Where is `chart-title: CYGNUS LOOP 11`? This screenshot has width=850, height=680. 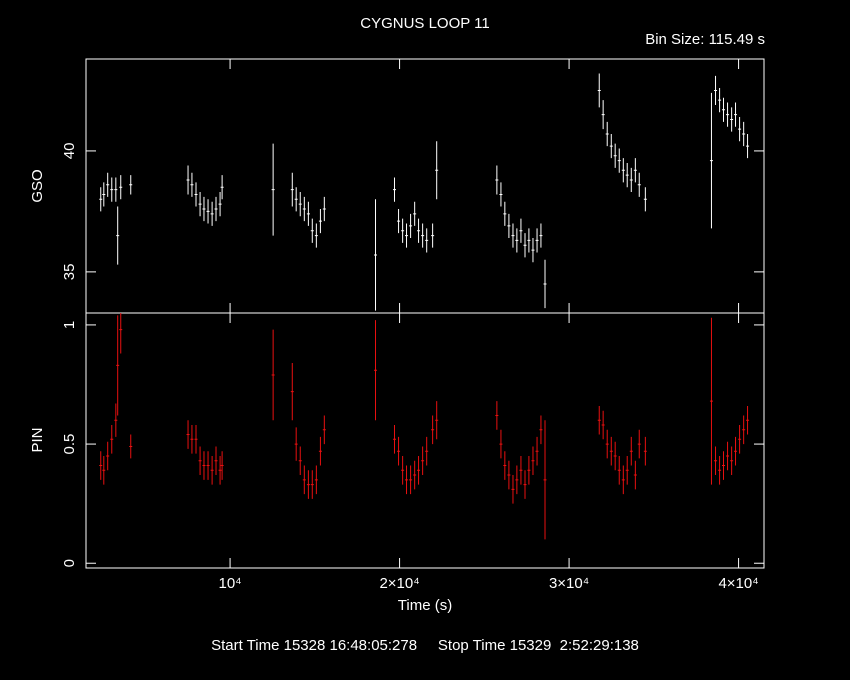
chart-title: CYGNUS LOOP 11 is located at coordinates (425, 23).